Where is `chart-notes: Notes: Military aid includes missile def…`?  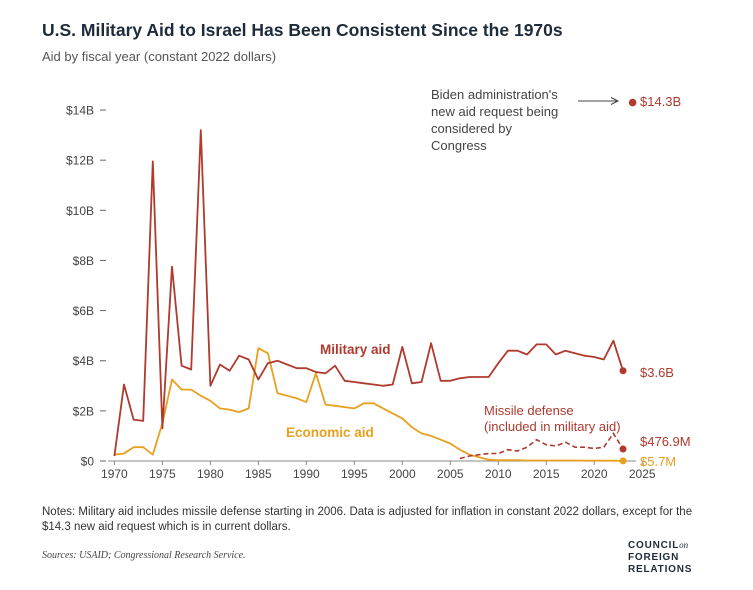
chart-notes: Notes: Military aid includes missile def… is located at coordinates (367, 519).